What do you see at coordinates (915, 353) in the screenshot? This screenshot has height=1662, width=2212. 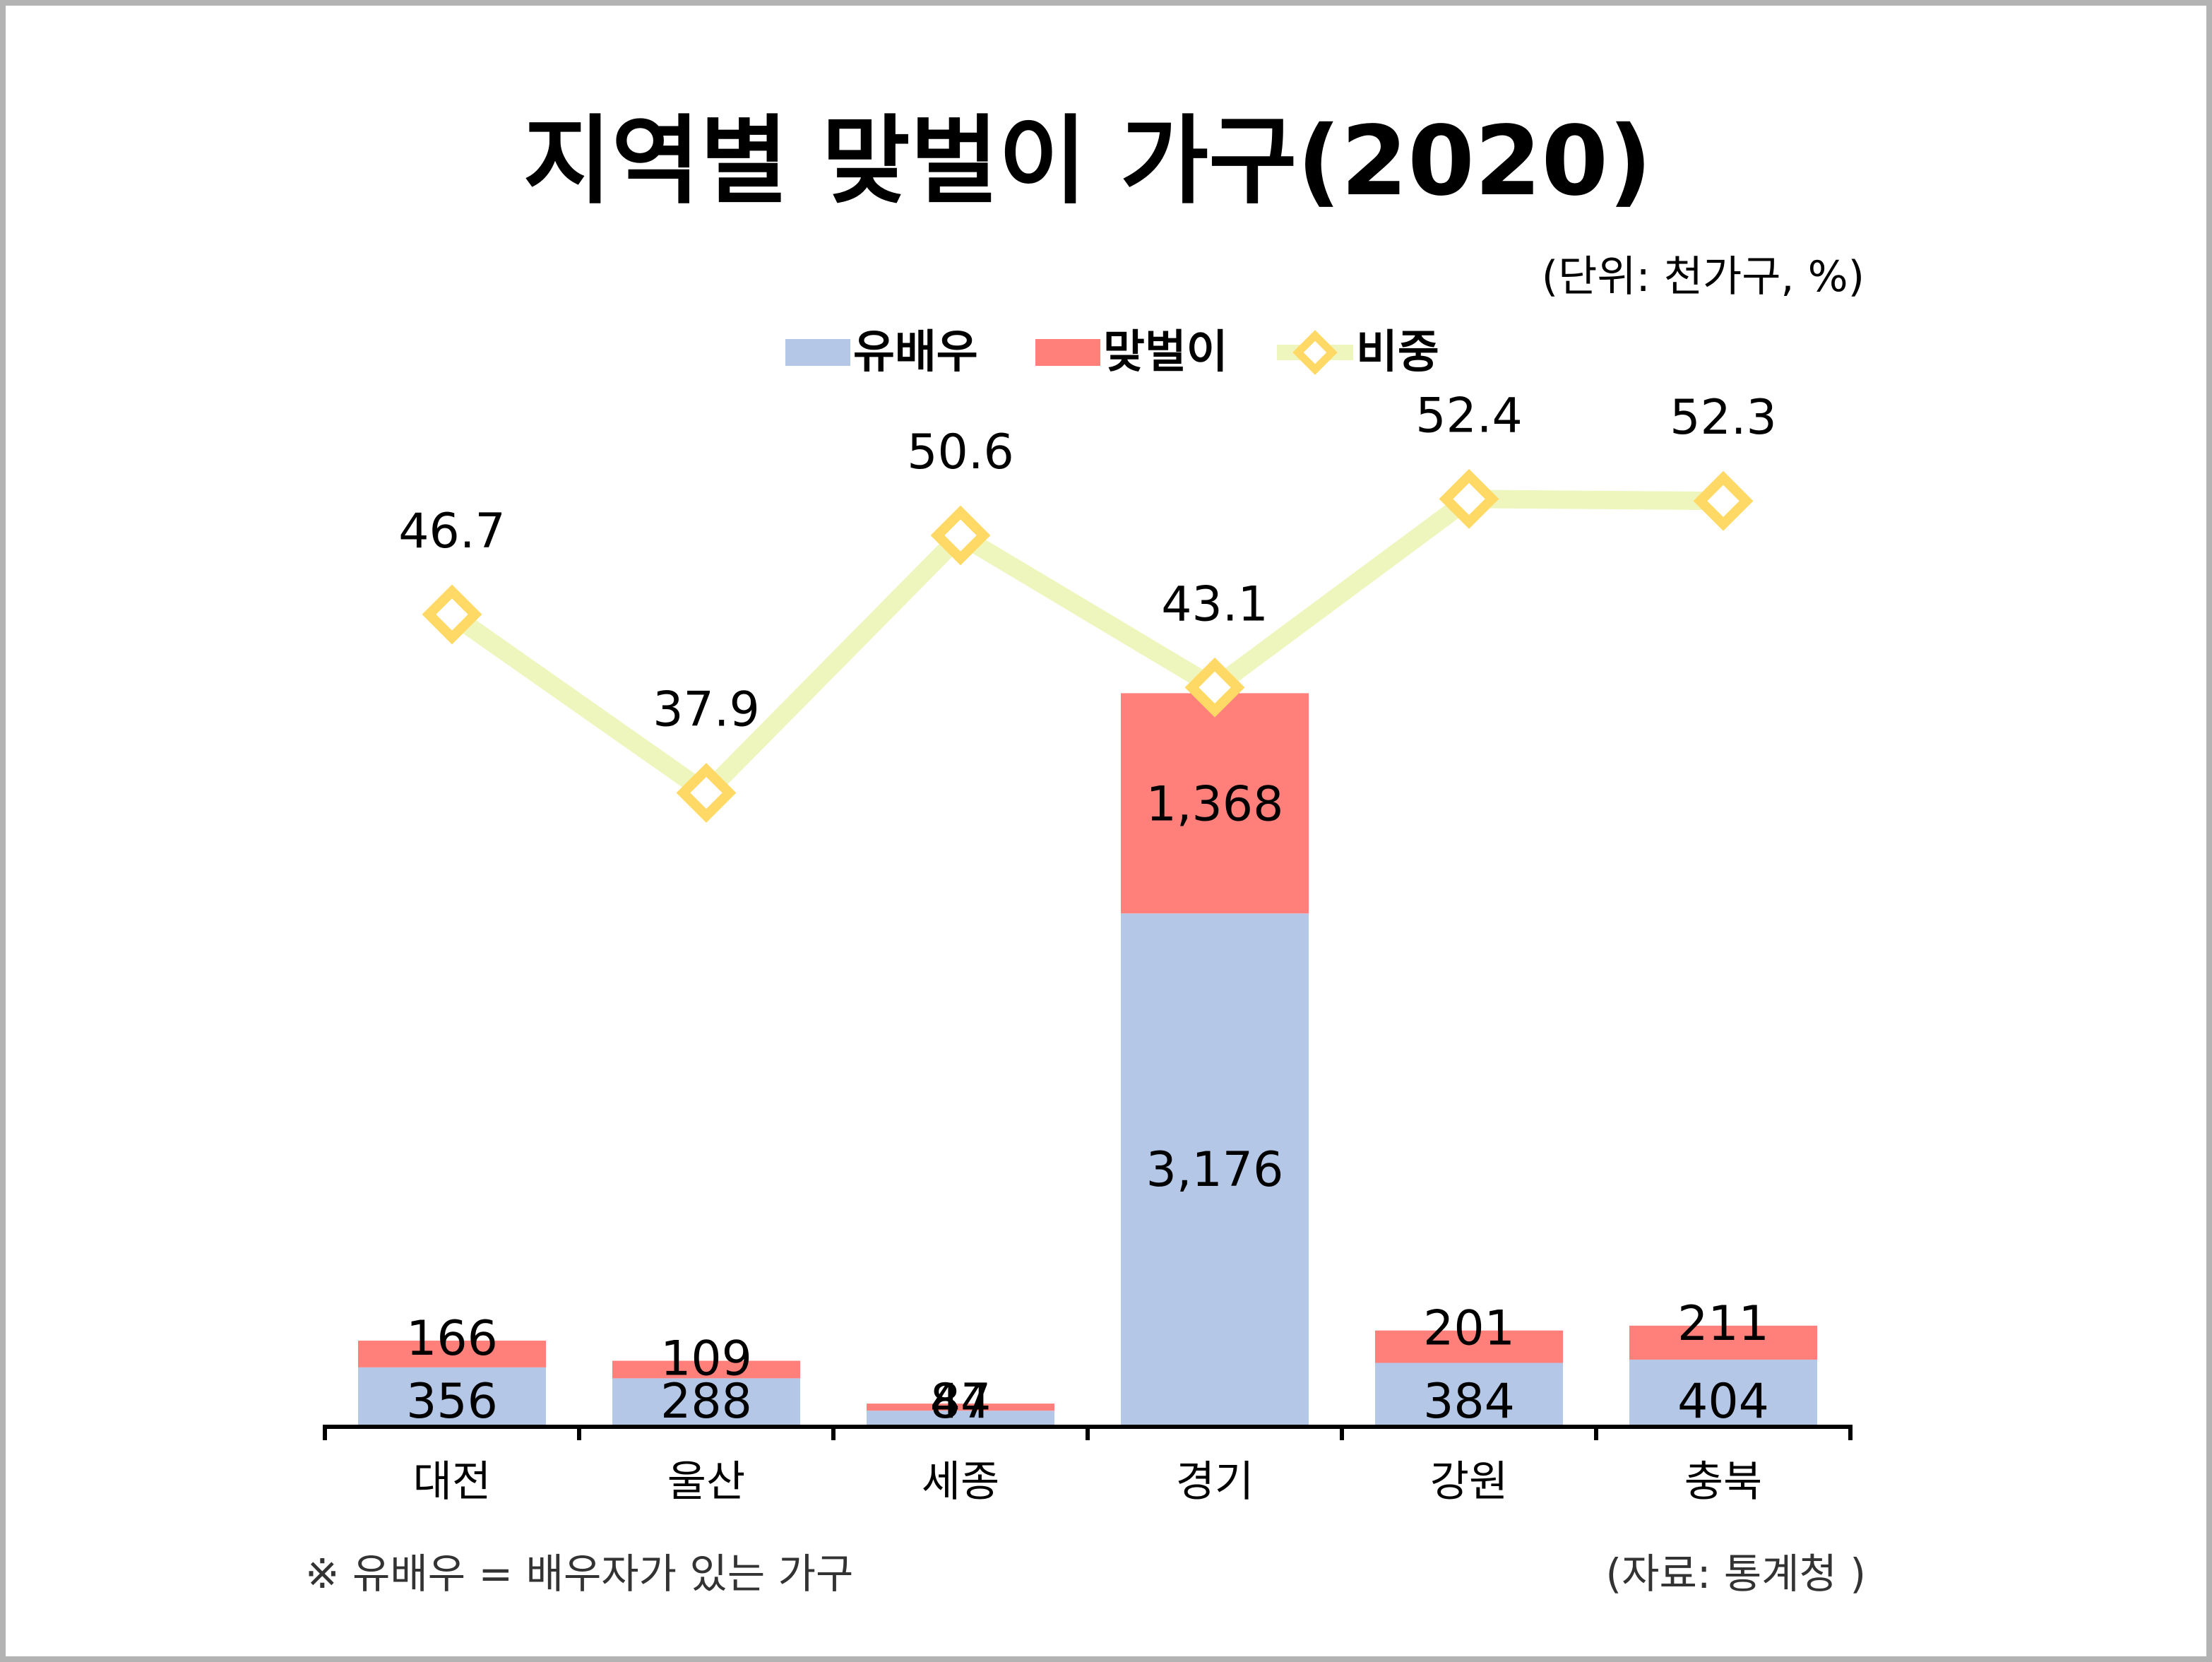 I see `legend-label-married: 유배우` at bounding box center [915, 353].